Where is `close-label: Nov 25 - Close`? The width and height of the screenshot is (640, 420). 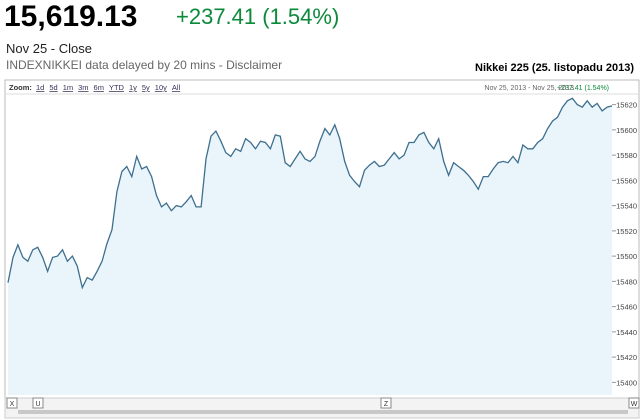
close-label: Nov 25 - Close is located at coordinates (49, 48).